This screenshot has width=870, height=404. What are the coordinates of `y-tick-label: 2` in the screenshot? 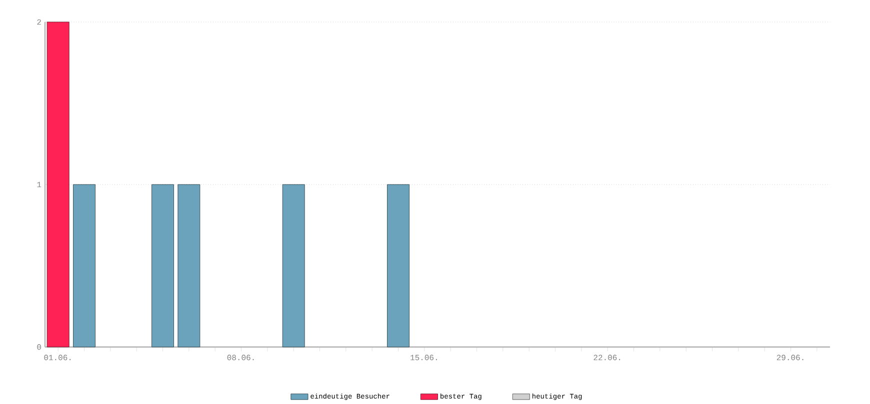 It's located at (39, 22).